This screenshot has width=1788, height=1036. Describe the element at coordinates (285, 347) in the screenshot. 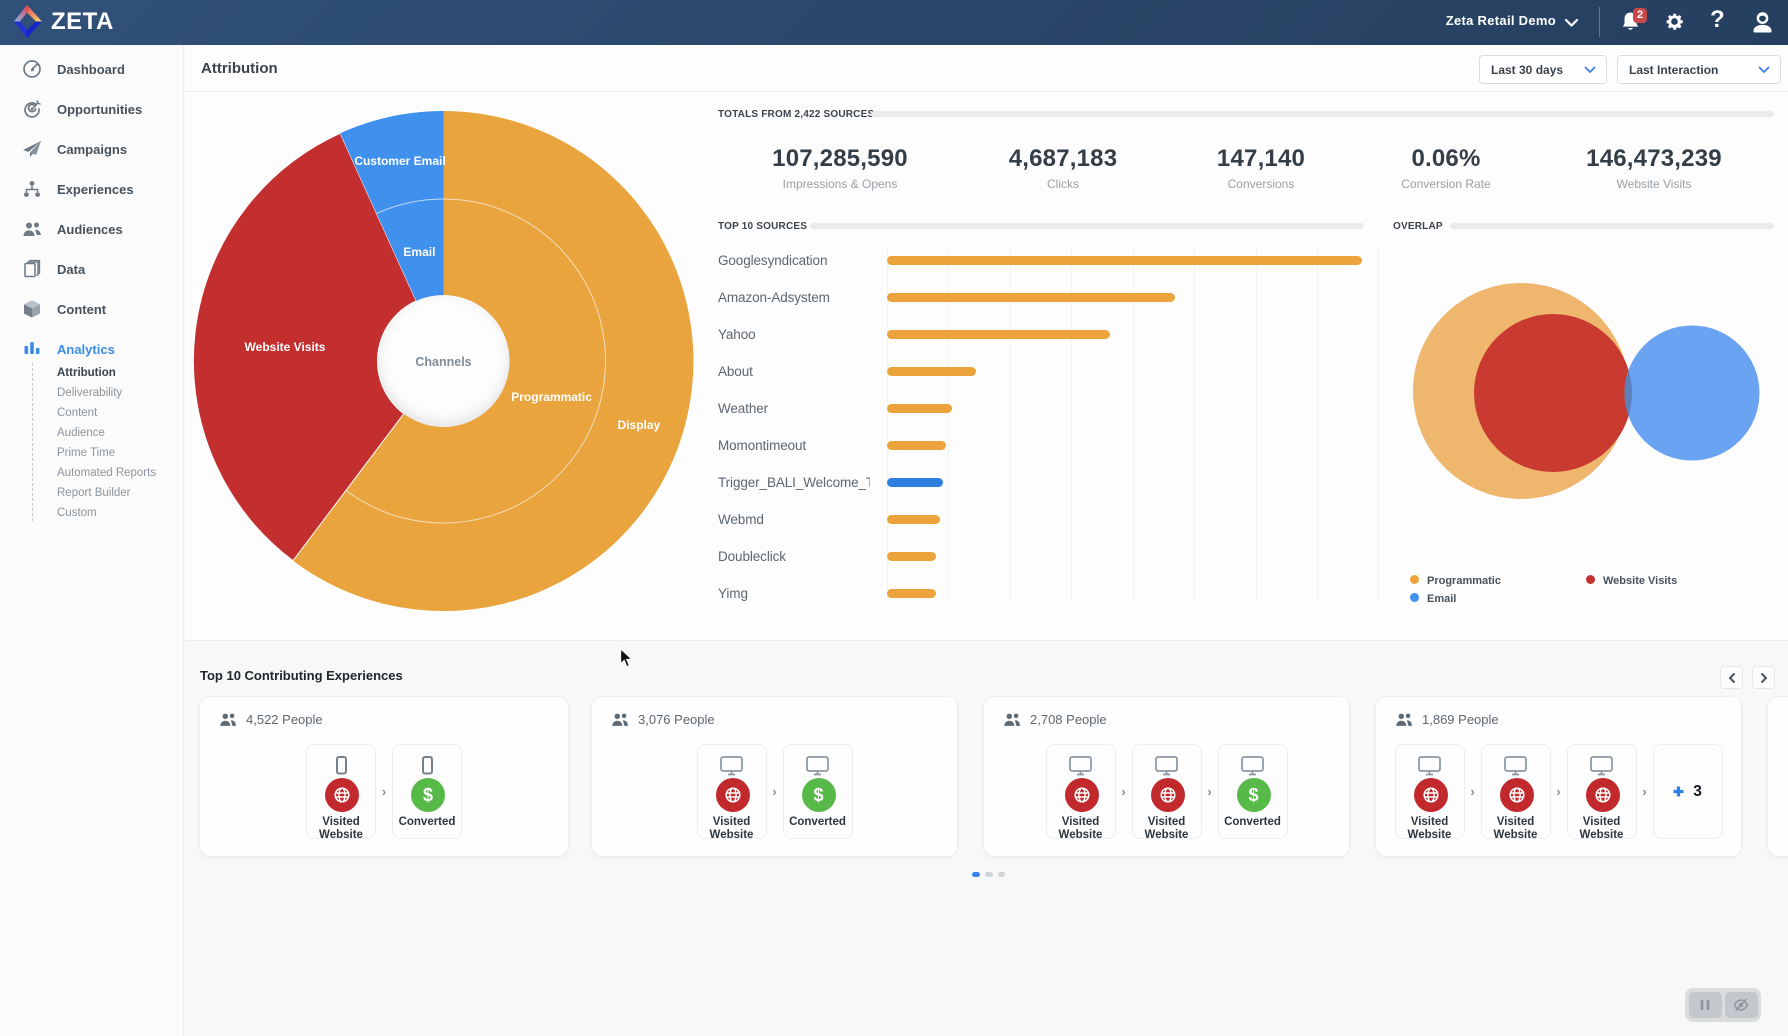

I see `svg-text: Website Visits` at that location.